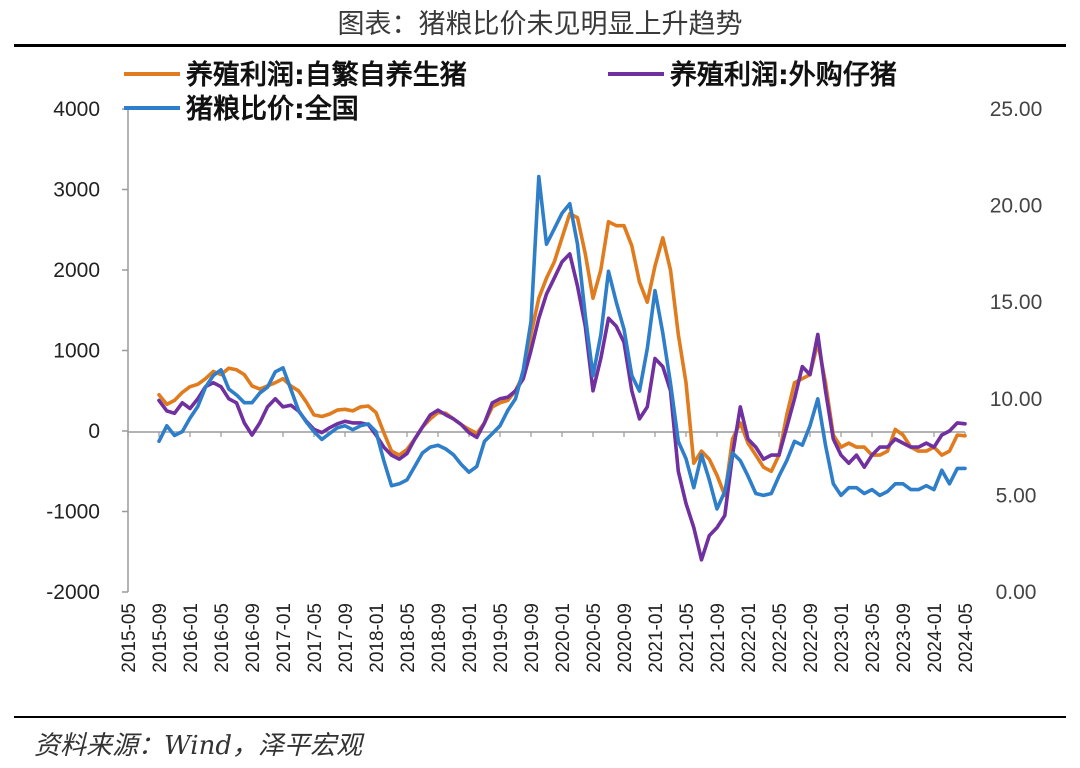  What do you see at coordinates (284, 638) in the screenshot?
I see `x-tick-label: 2017-01` at bounding box center [284, 638].